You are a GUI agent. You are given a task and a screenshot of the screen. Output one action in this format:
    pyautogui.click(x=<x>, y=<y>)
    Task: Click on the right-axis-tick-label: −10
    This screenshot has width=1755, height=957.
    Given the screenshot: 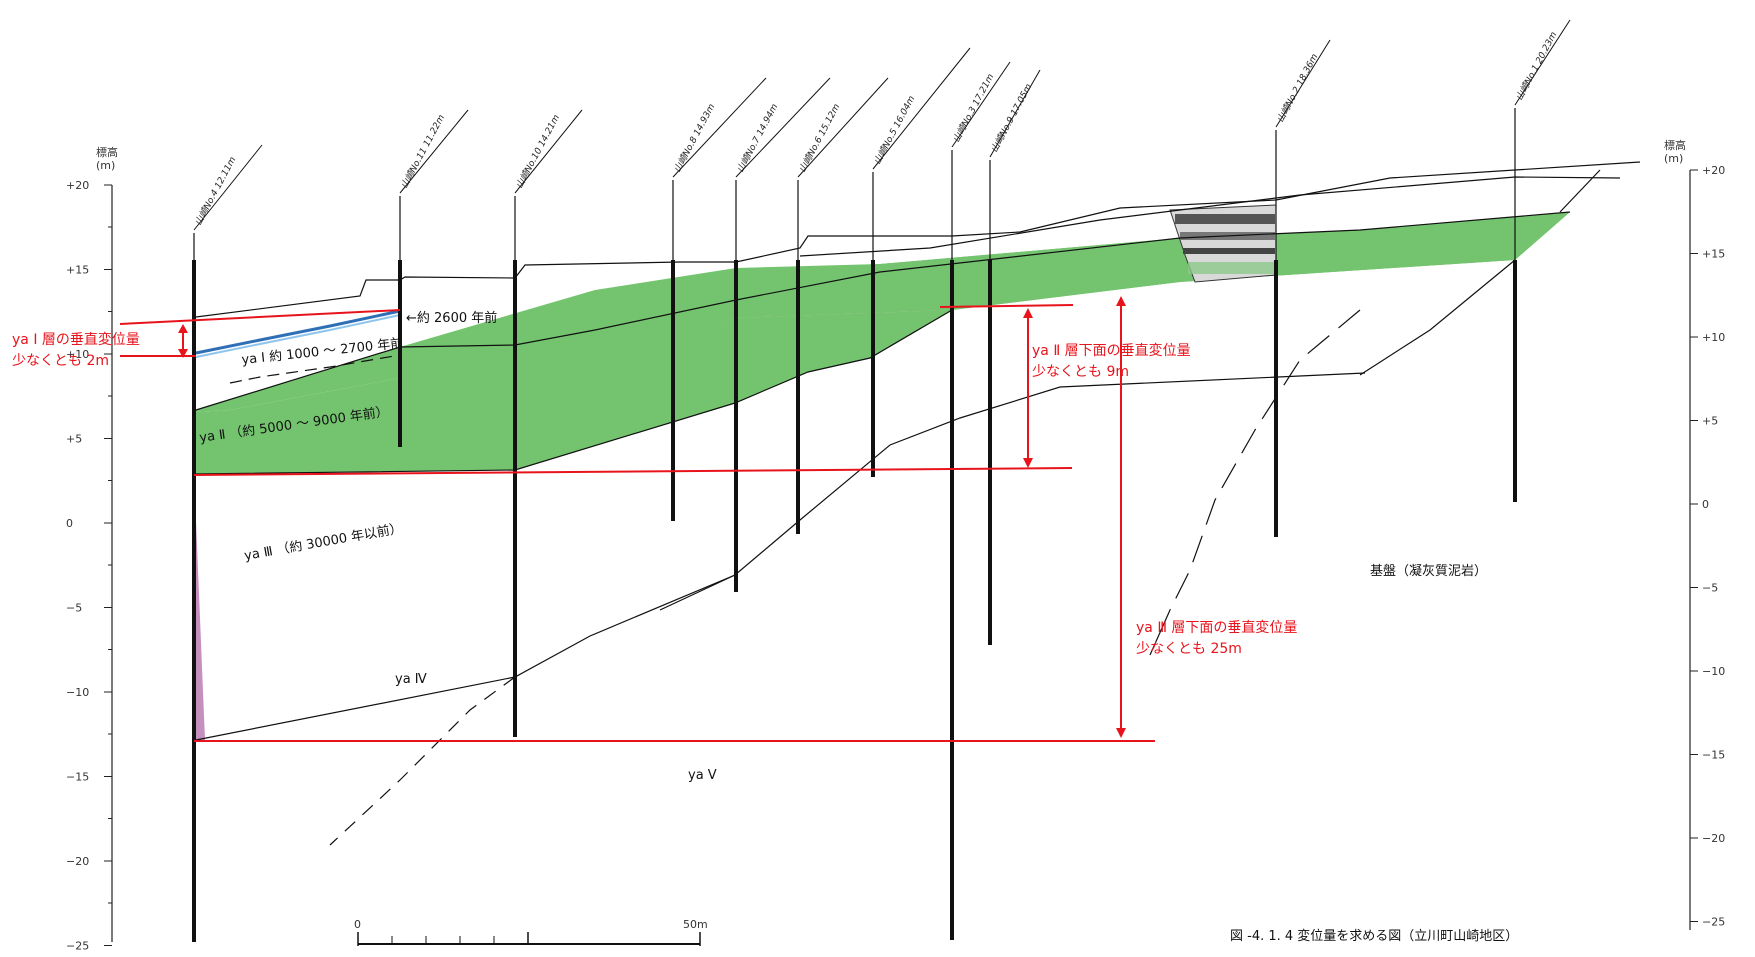 What is the action you would take?
    pyautogui.click(x=1713, y=671)
    